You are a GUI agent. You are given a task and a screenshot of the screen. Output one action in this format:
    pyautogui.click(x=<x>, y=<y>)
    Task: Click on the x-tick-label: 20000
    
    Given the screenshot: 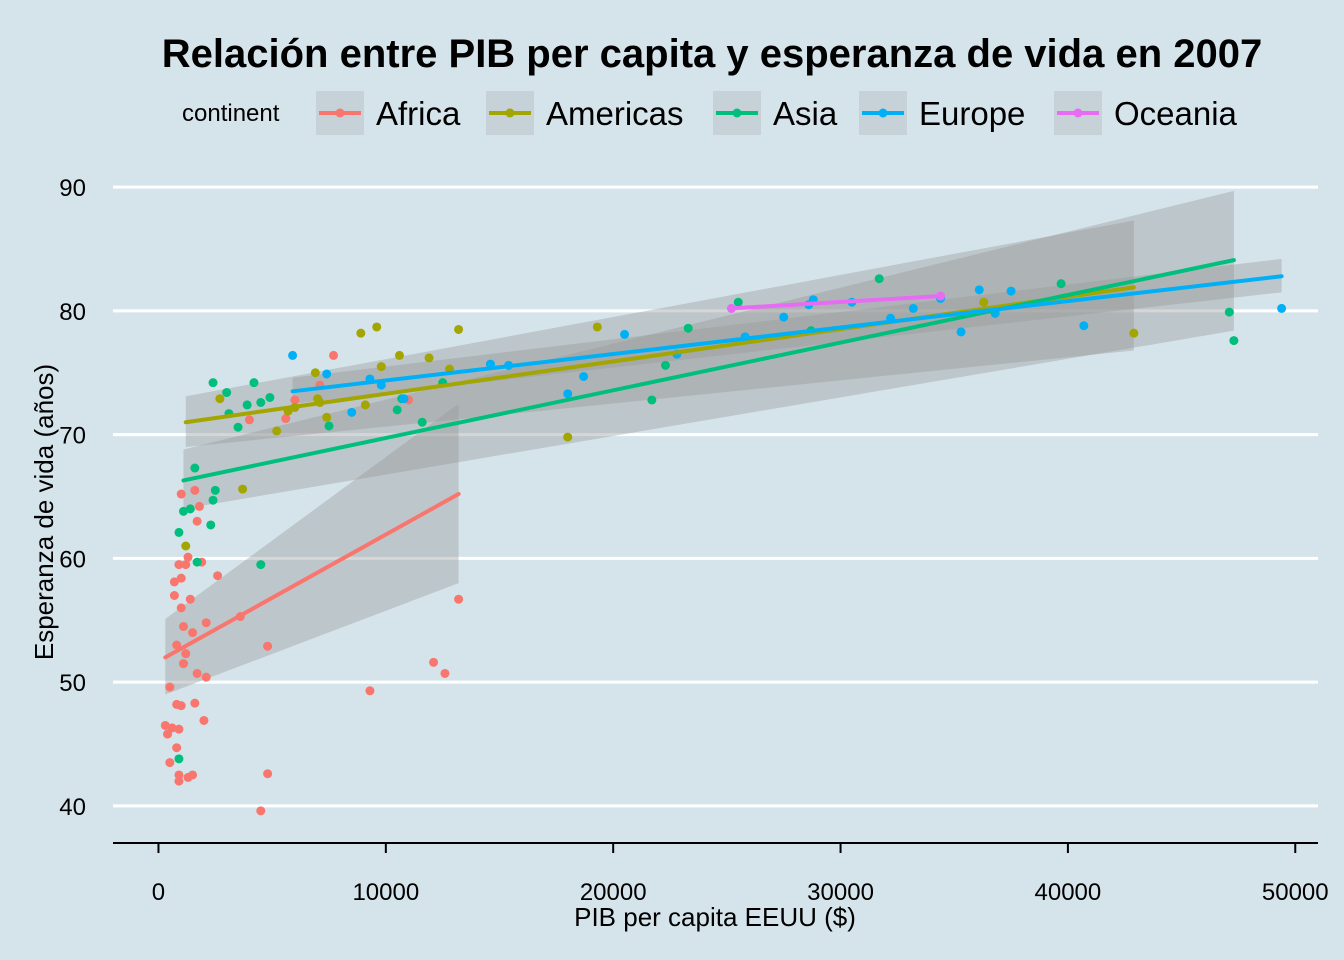 What is the action you would take?
    pyautogui.click(x=613, y=892)
    